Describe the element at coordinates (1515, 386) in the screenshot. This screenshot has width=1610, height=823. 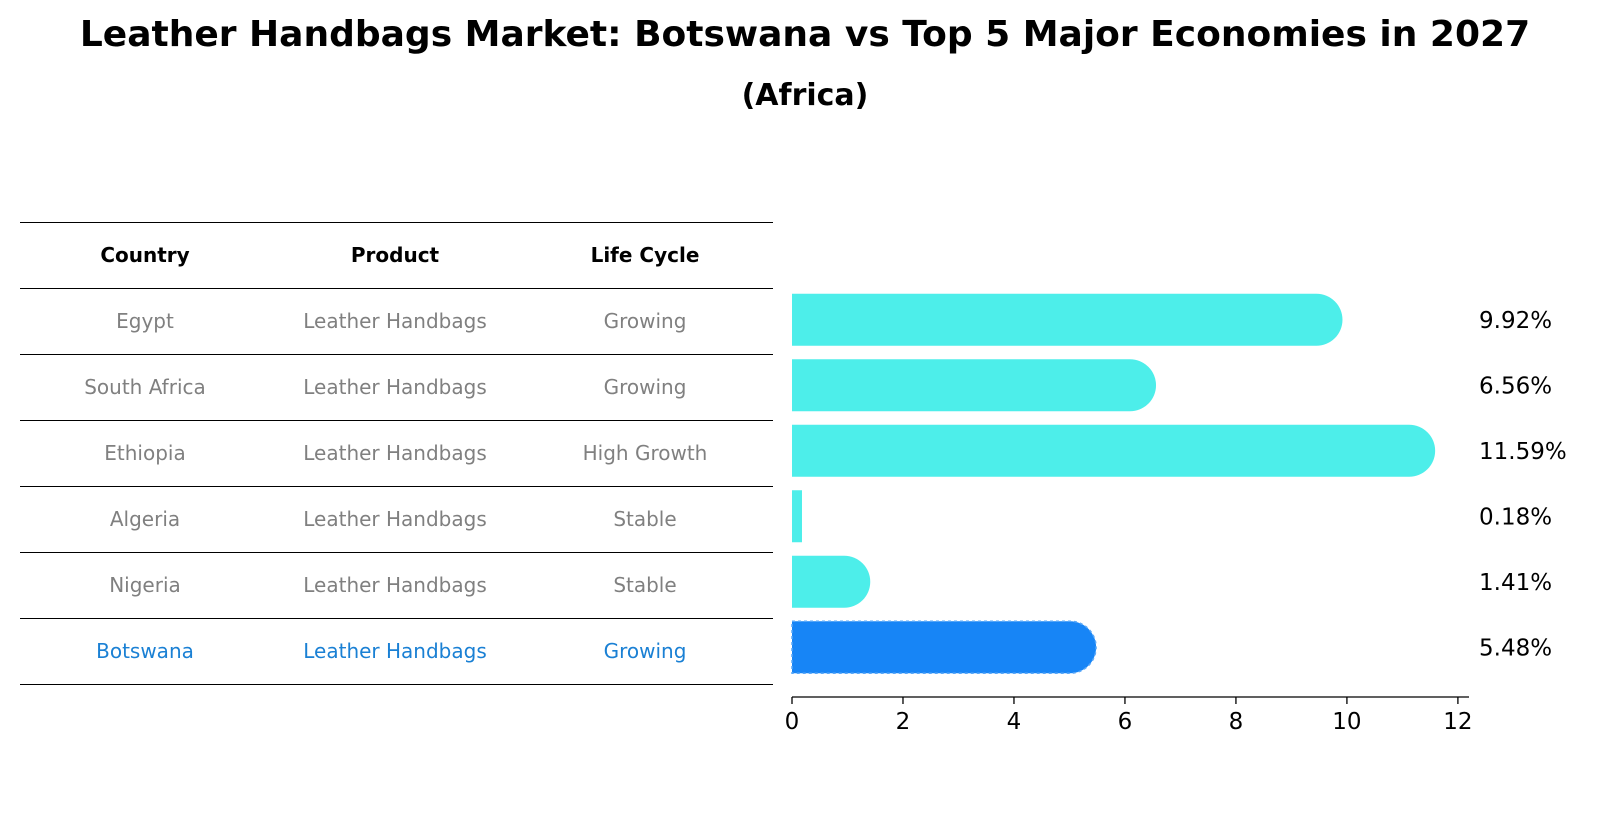
I see `bar-value-label: 6.56%` at that location.